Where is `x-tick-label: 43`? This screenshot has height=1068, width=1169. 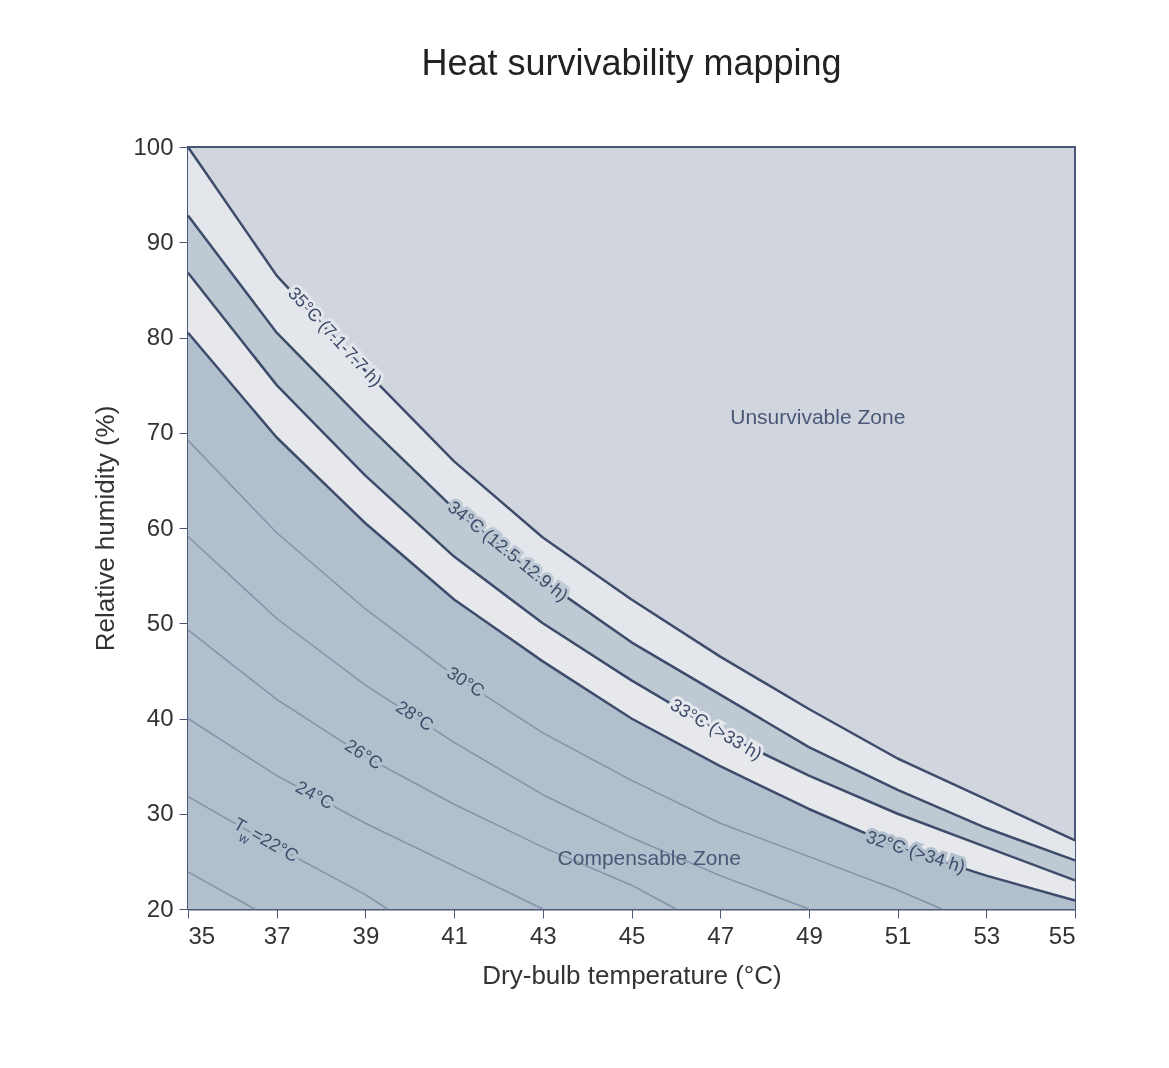 x-tick-label: 43 is located at coordinates (543, 935).